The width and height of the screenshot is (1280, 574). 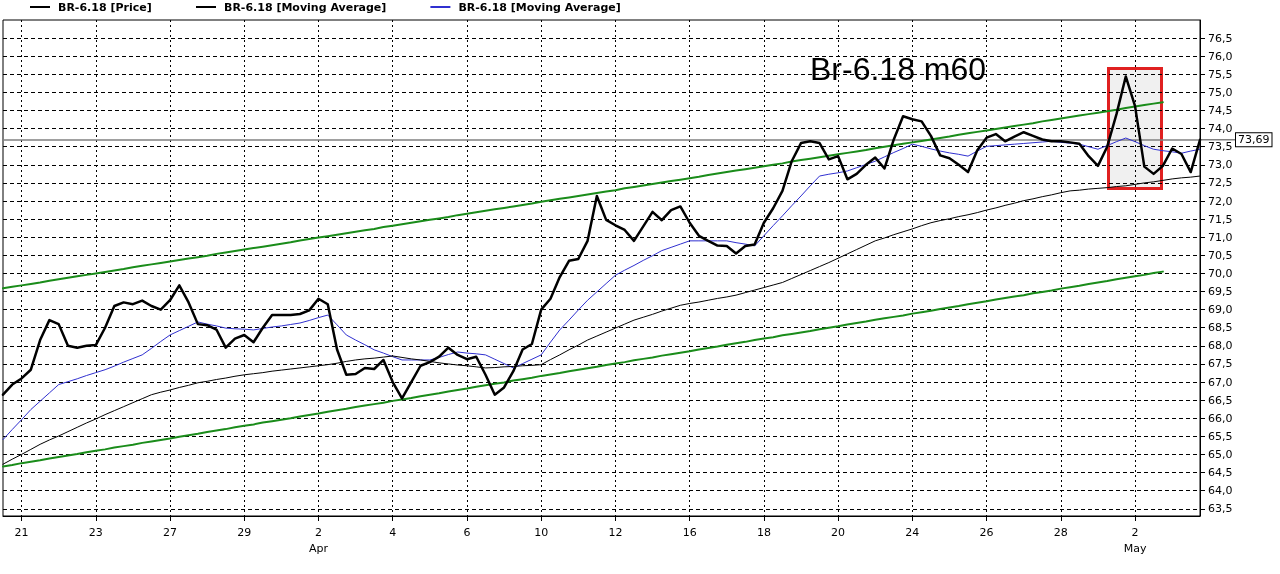 I want to click on x-tick-label: 23, so click(x=95, y=532).